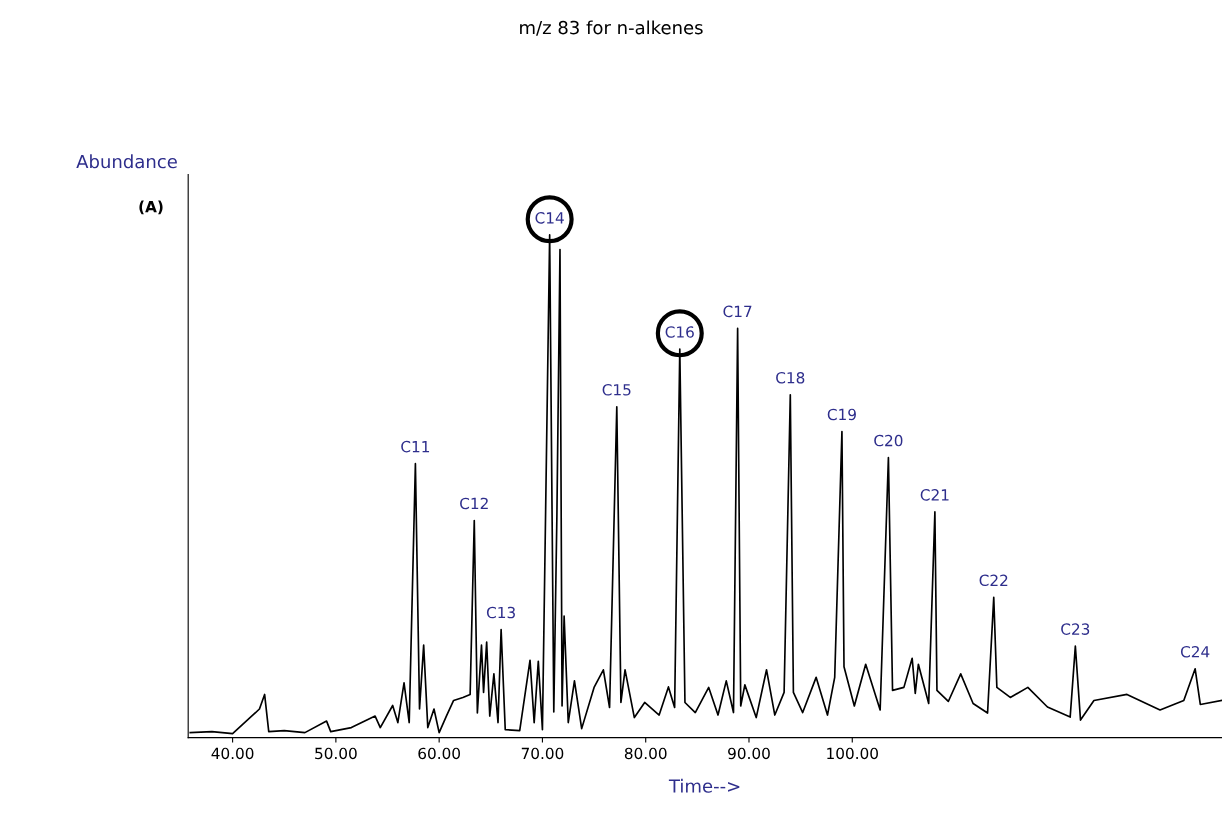 This screenshot has height=816, width=1222. Describe the element at coordinates (1075, 629) in the screenshot. I see `annotation: C23` at that location.